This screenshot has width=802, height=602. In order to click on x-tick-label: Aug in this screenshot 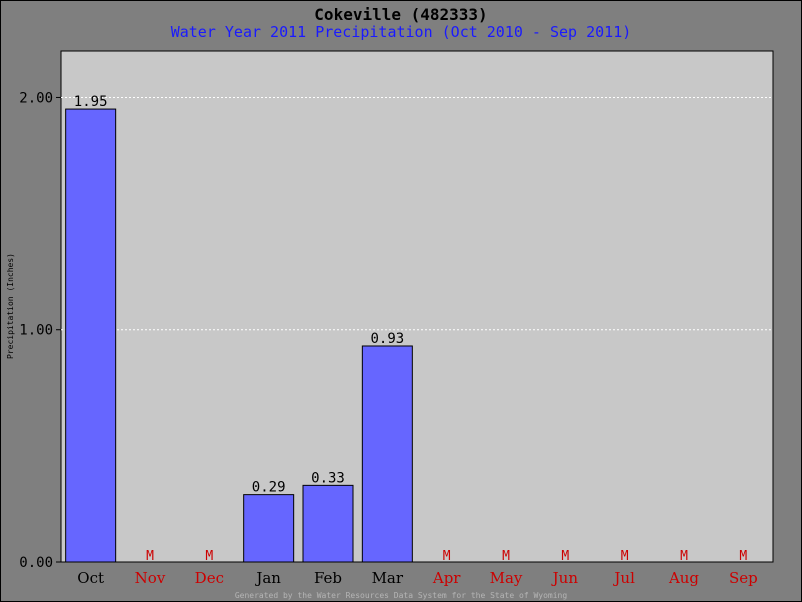, I will do `click(683, 578)`.